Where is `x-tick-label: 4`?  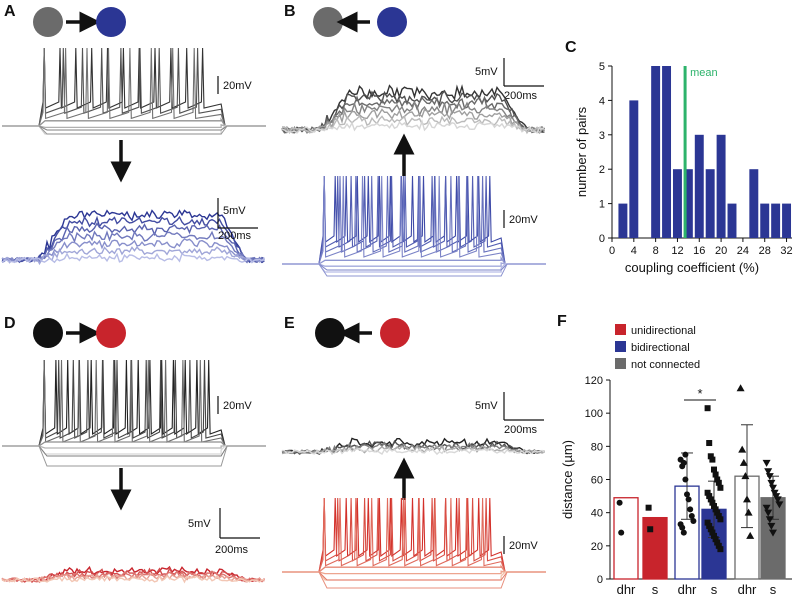 x-tick-label: 4 is located at coordinates (634, 251).